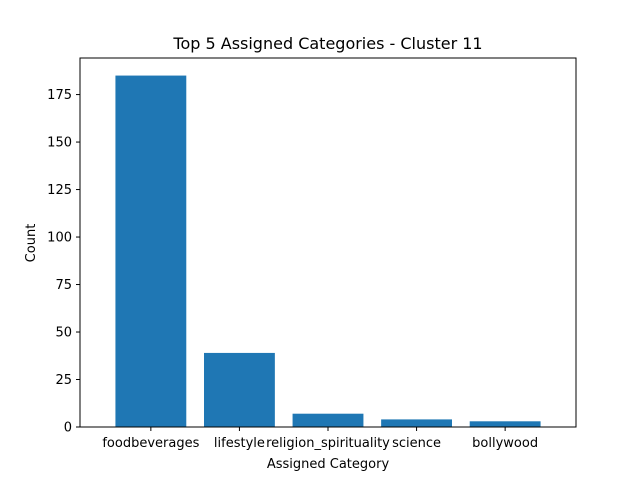  Describe the element at coordinates (327, 43) in the screenshot. I see `chart-title: Top 5 Assigned Categories - Cluster 11` at that location.